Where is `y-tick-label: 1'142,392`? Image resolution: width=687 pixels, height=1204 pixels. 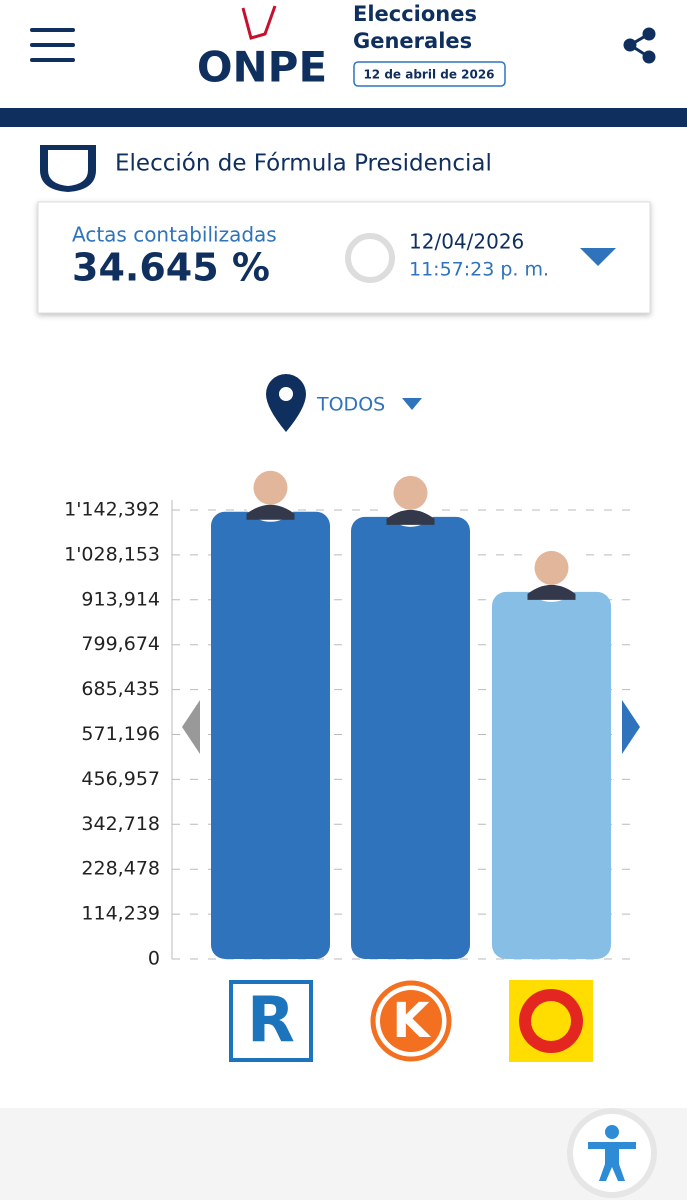
y-tick-label: 1'142,392 is located at coordinates (112, 510).